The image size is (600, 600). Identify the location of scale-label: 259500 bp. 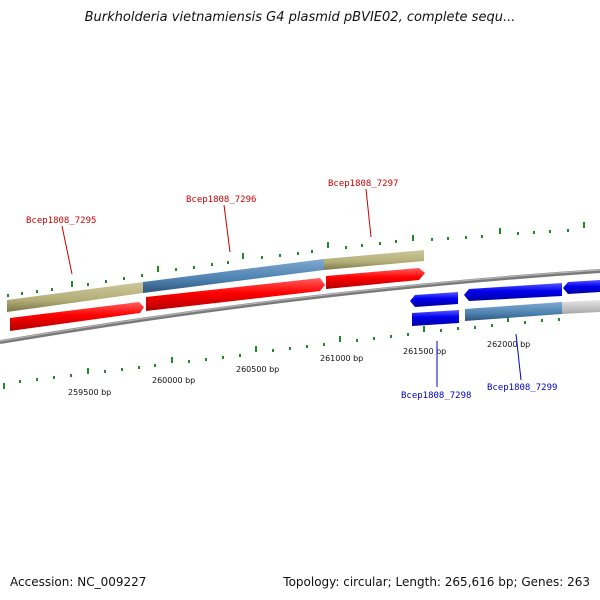
(89, 392).